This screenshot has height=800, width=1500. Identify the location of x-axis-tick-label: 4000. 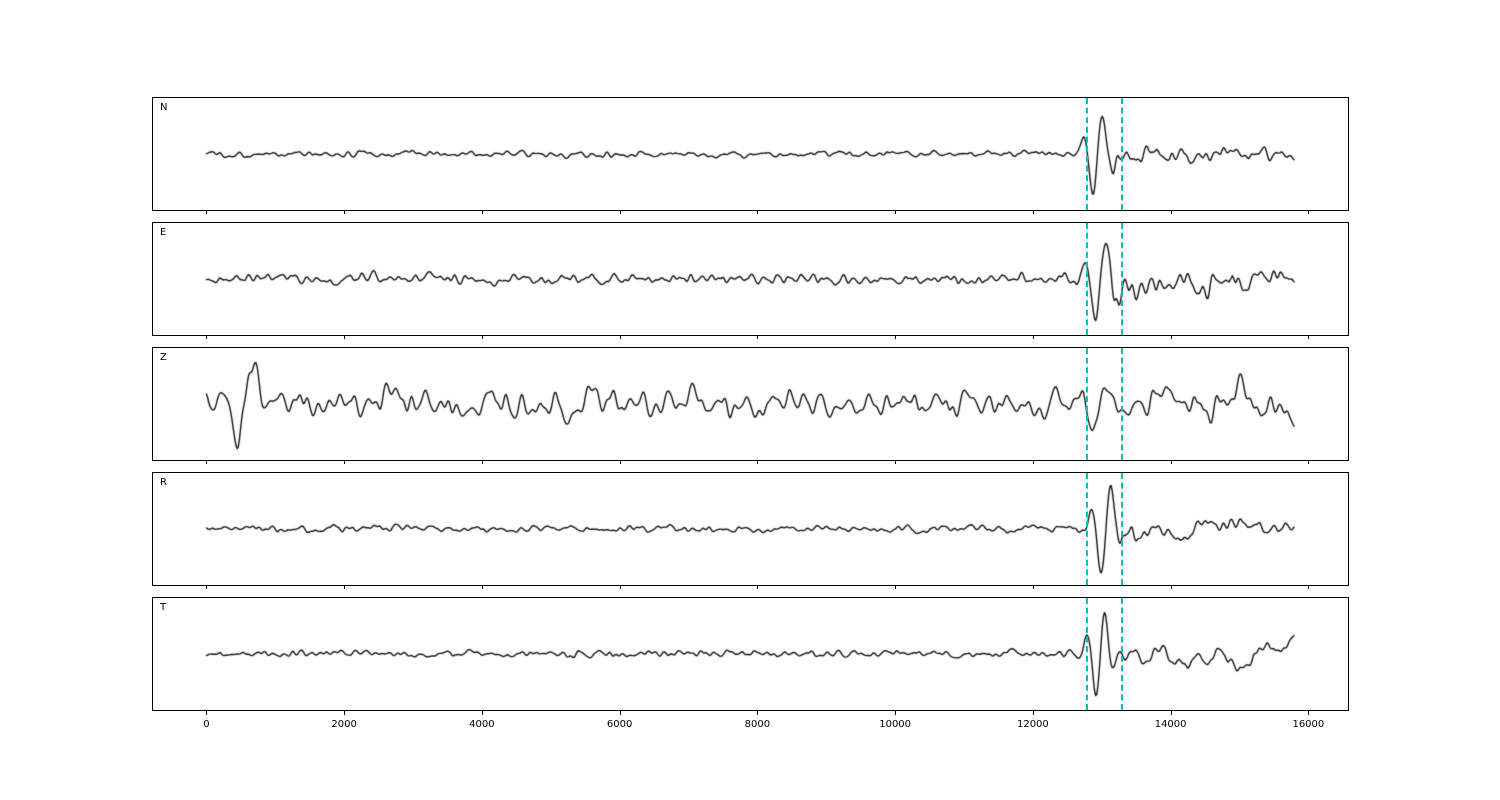
(482, 724).